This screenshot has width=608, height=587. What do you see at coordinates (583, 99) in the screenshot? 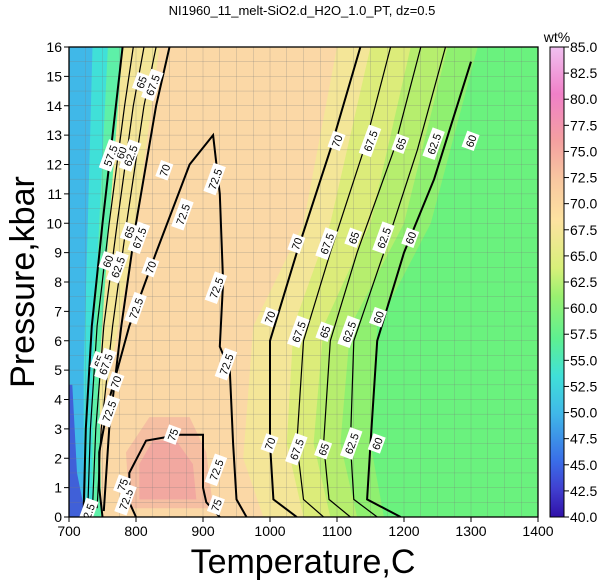
I see `colorbar-tick-label: 80.0` at bounding box center [583, 99].